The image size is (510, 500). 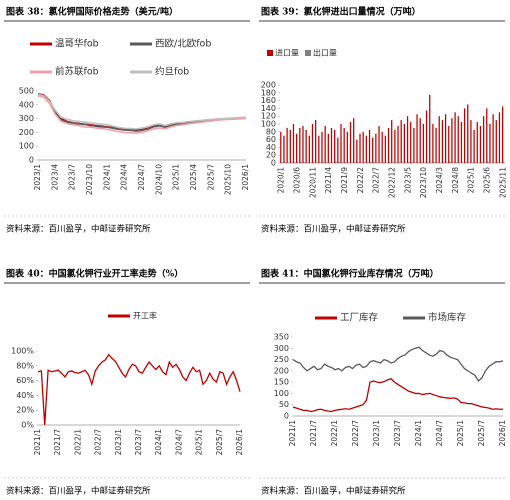 I want to click on x-tick-label: 2024/1, so click(x=106, y=177).